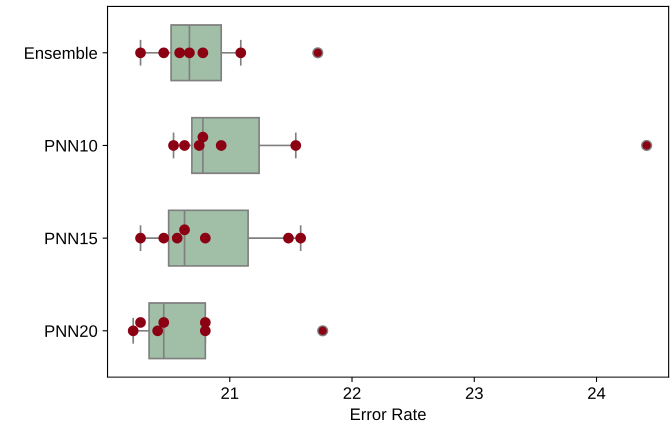 The height and width of the screenshot is (431, 672). What do you see at coordinates (388, 414) in the screenshot?
I see `x-axis-title: Error Rate` at bounding box center [388, 414].